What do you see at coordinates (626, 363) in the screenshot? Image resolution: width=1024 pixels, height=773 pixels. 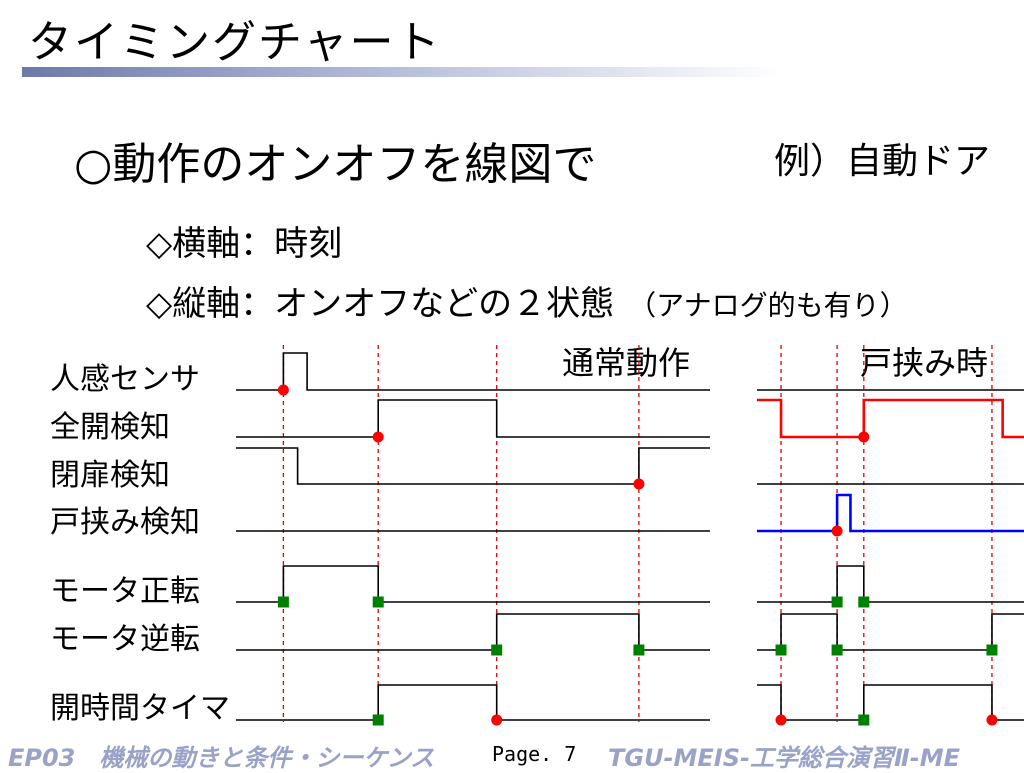 I see `section-label-normal: 通常動作` at bounding box center [626, 363].